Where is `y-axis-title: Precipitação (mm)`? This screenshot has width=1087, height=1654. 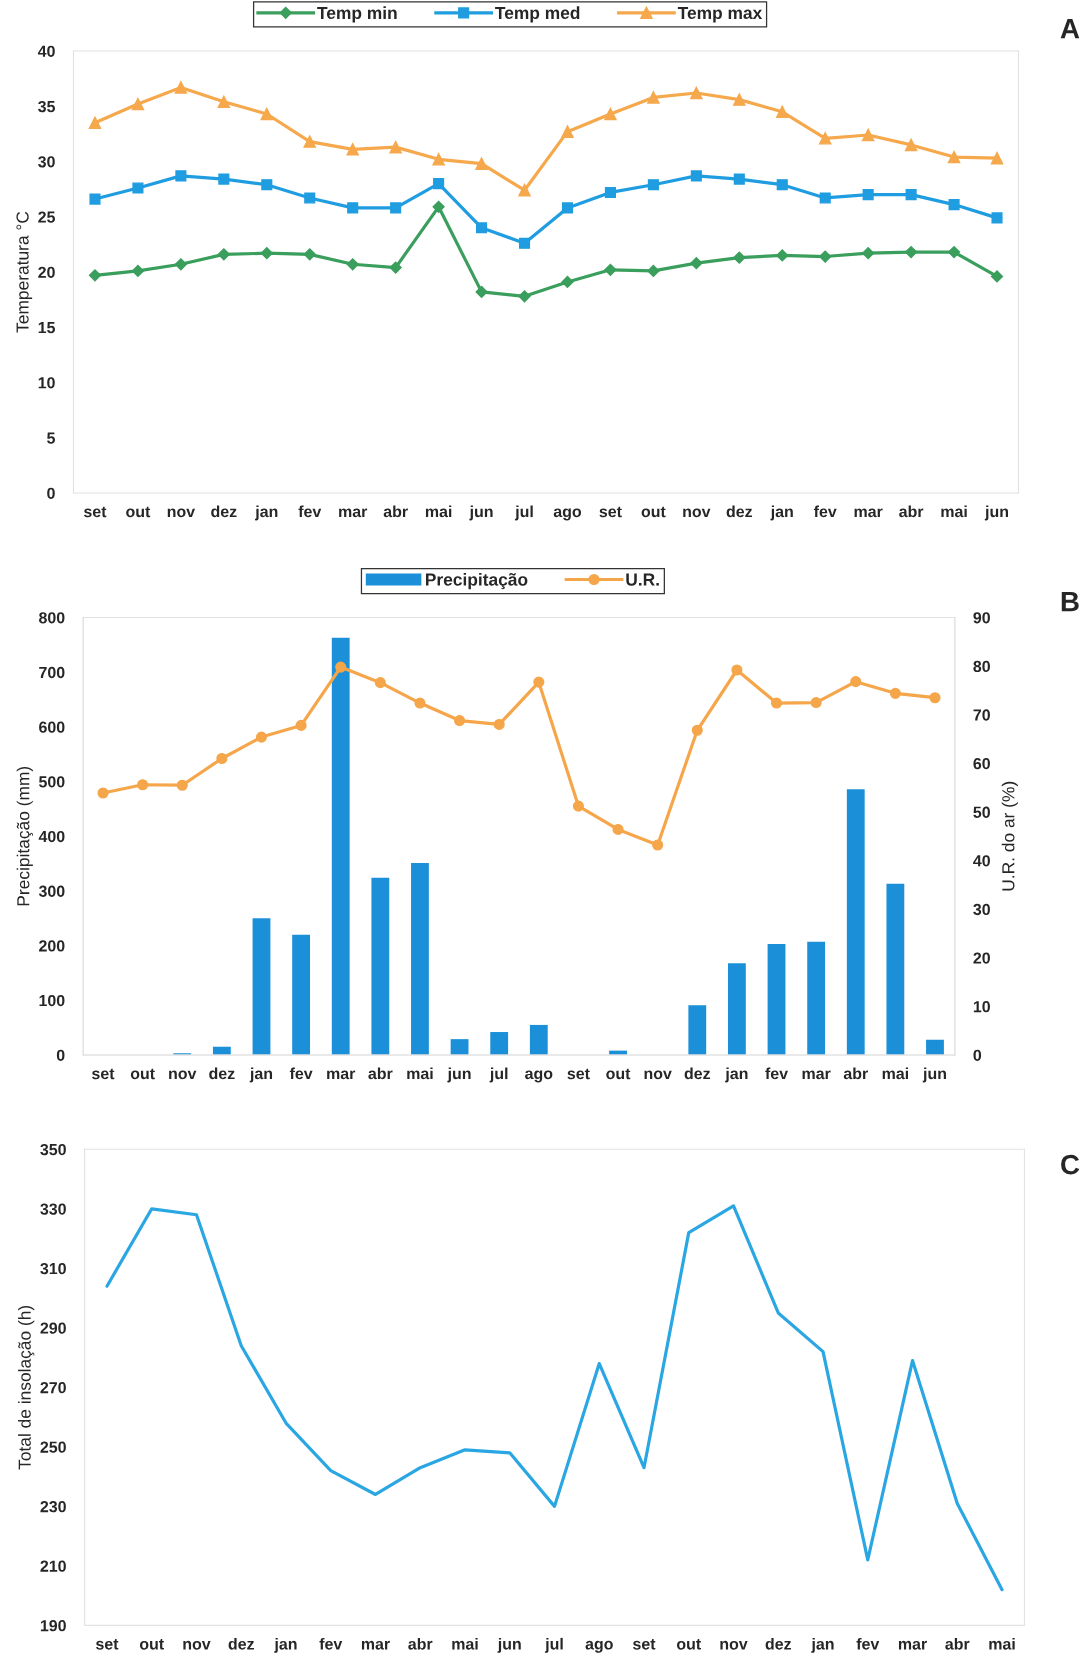
y-axis-title: Precipitação (mm) is located at coordinates (24, 836).